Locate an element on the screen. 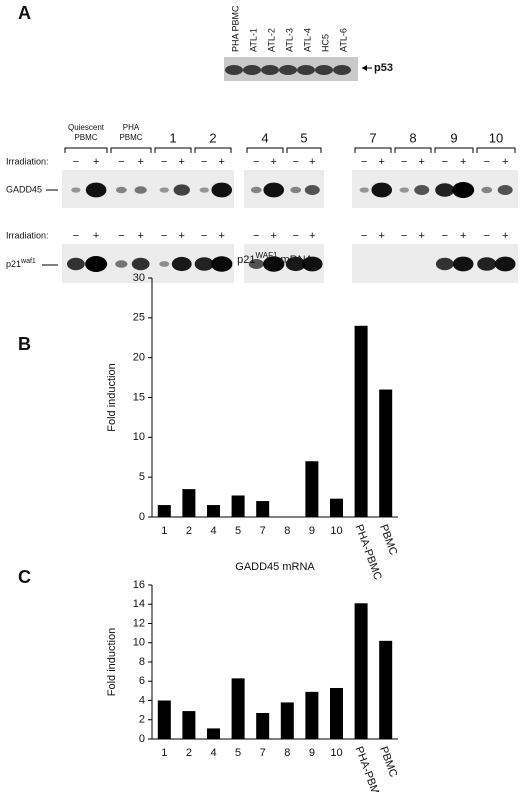  group-label: 7 is located at coordinates (372, 137).